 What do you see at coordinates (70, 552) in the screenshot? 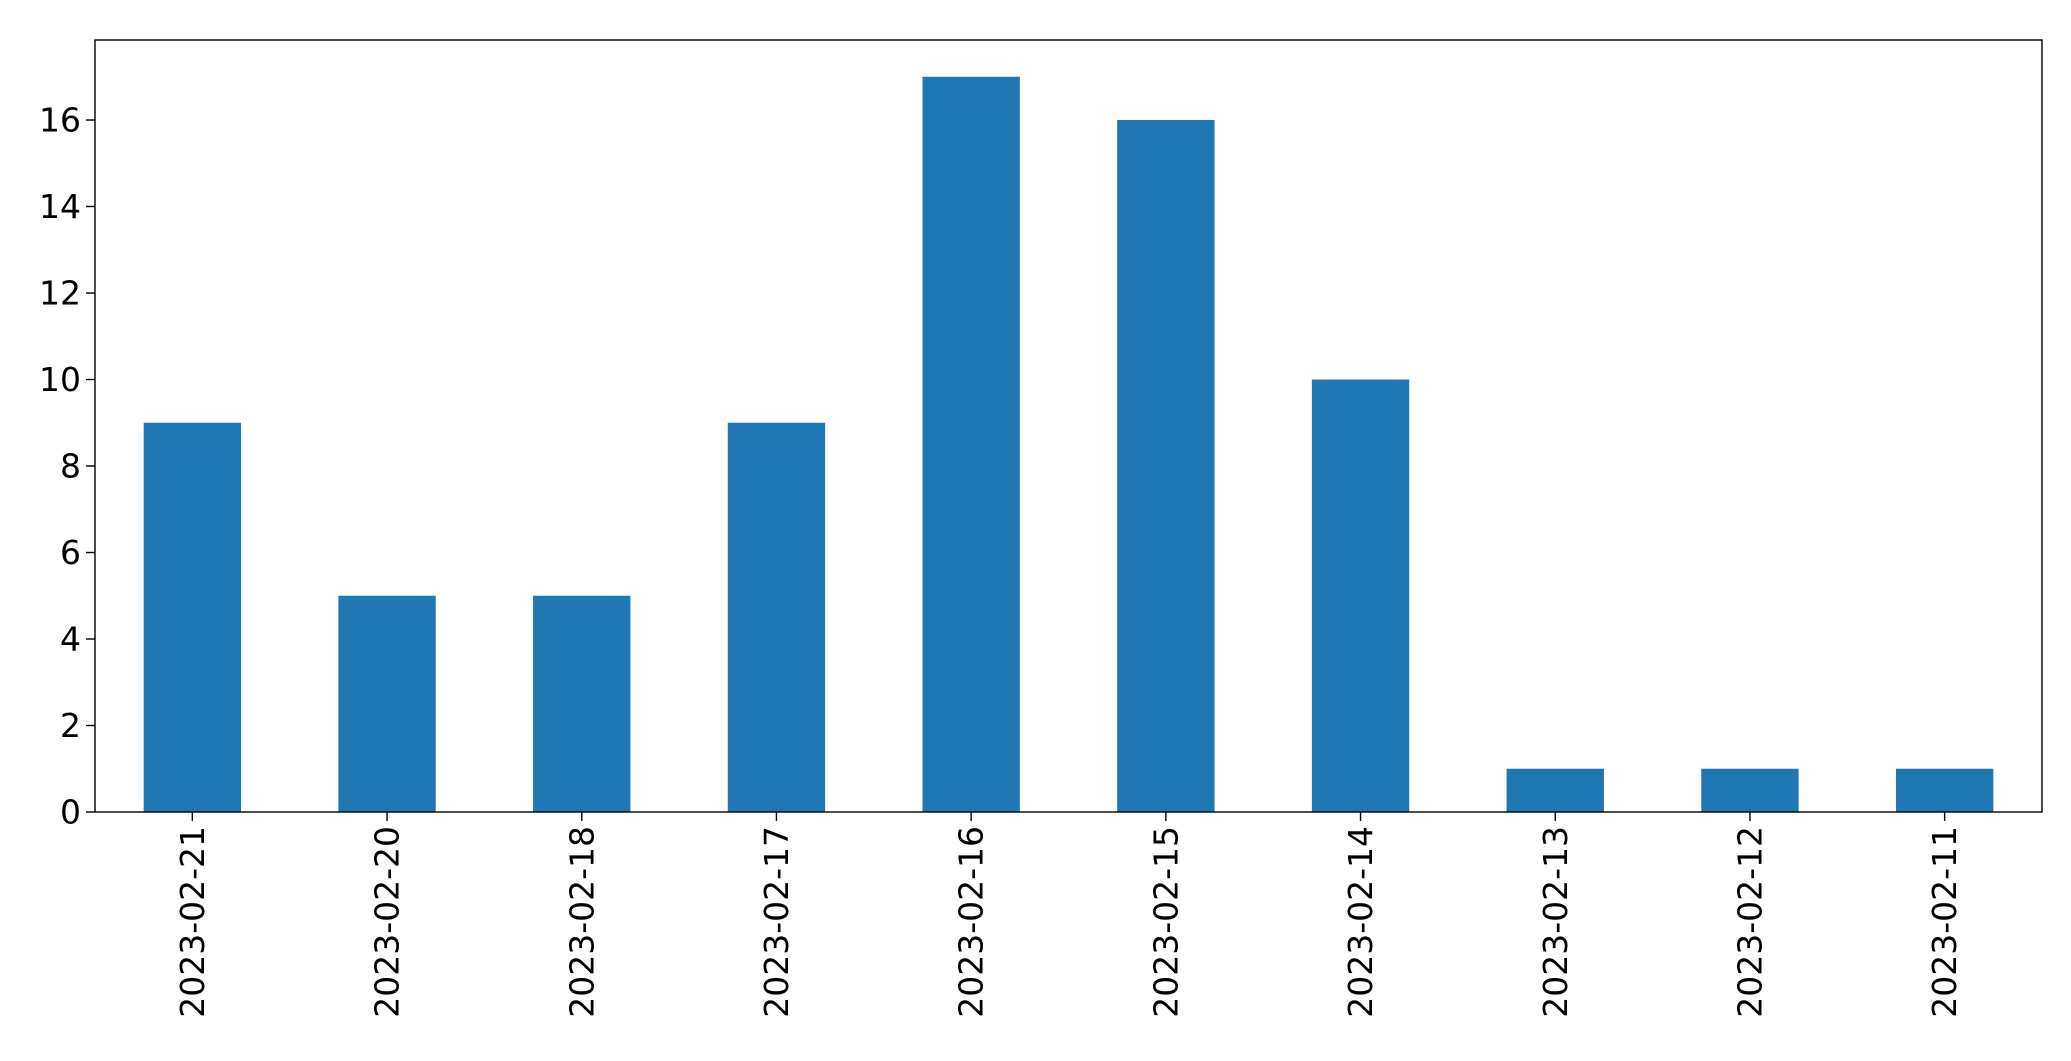
I see `y-tick-label: 6` at bounding box center [70, 552].